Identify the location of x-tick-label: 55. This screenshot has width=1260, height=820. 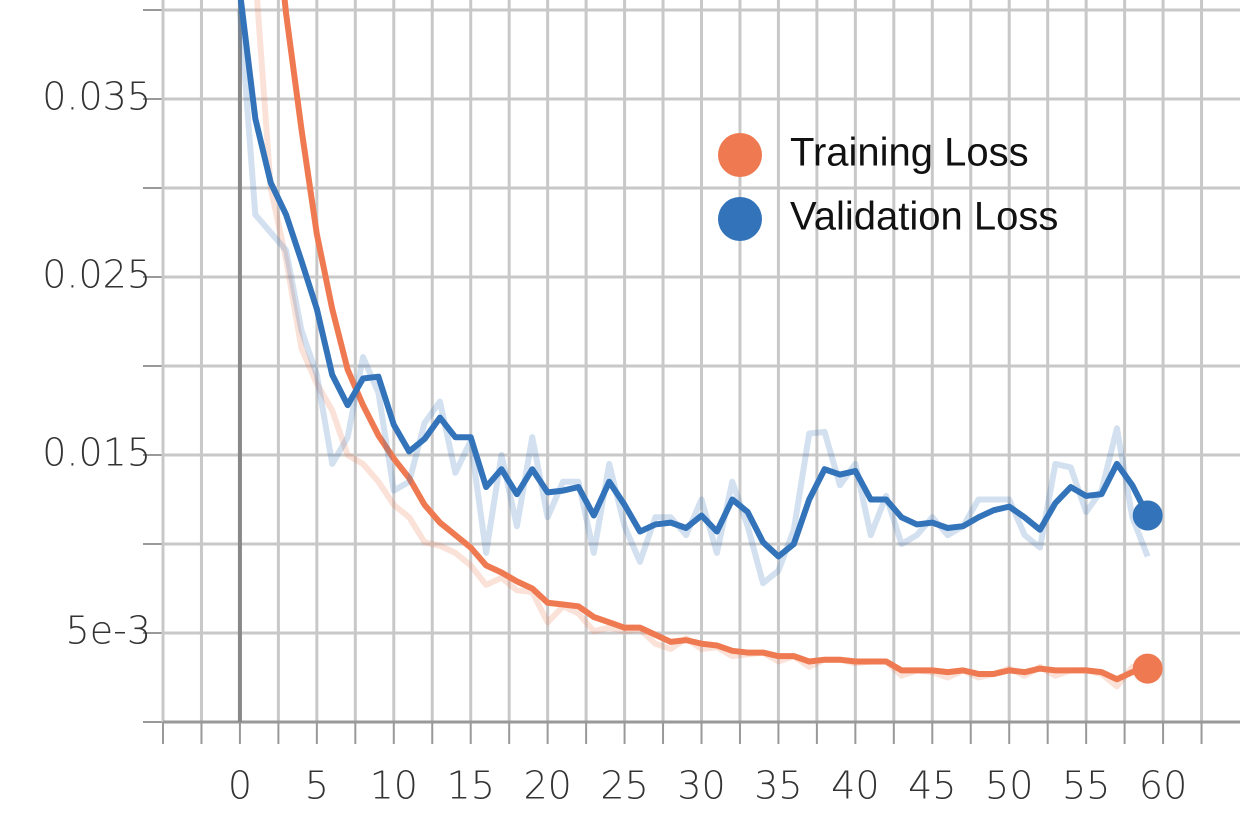
(1086, 786).